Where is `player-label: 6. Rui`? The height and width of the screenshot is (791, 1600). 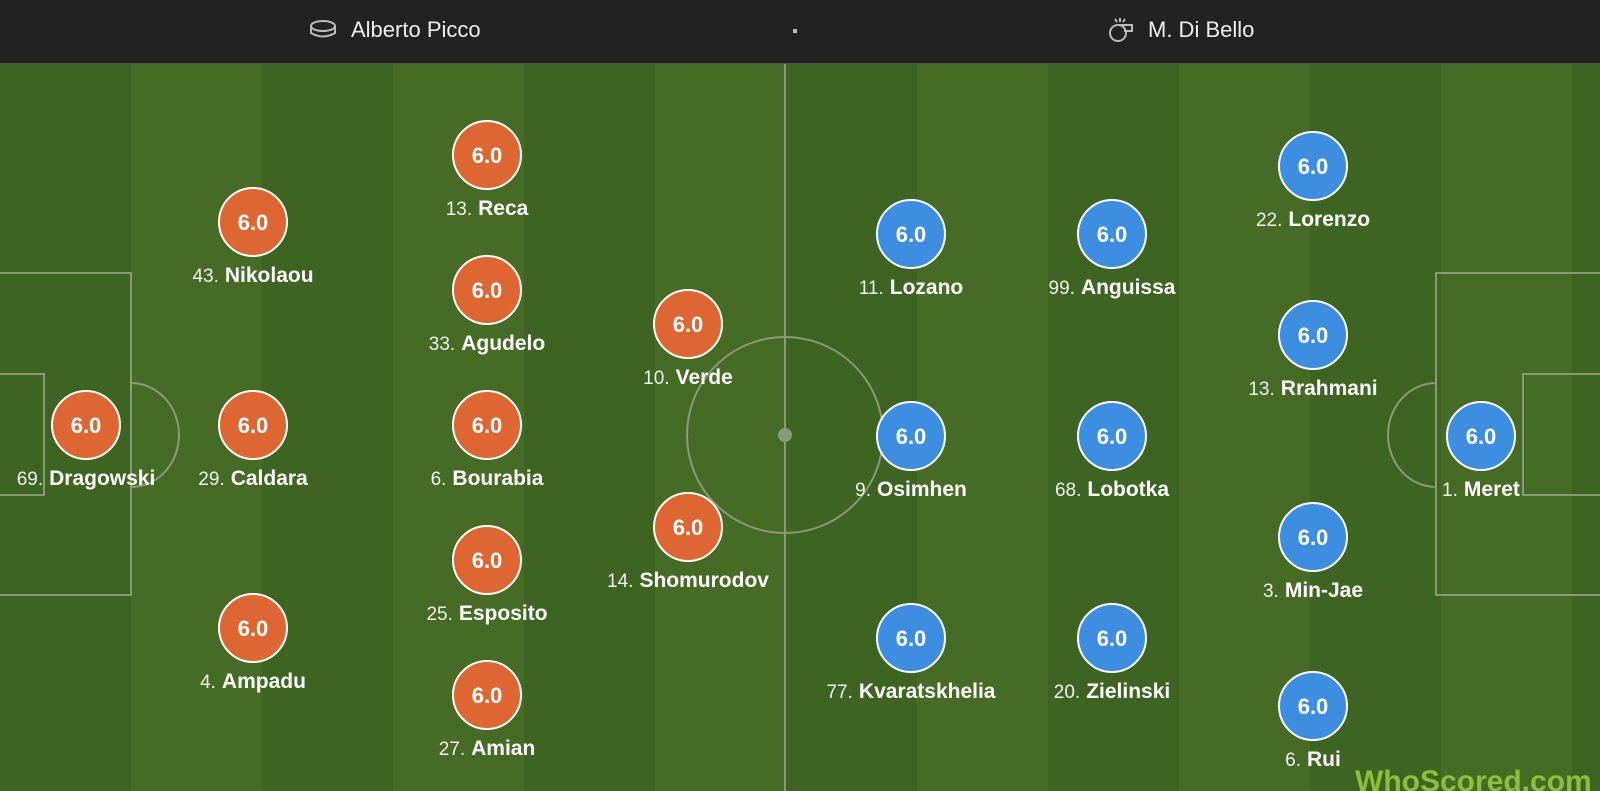
player-label: 6. Rui is located at coordinates (1313, 759).